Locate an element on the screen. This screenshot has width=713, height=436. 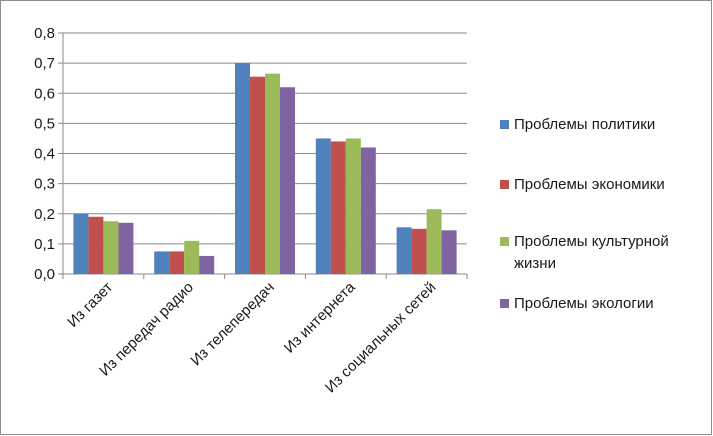
y-tick-label: 0,2 is located at coordinates (44, 214).